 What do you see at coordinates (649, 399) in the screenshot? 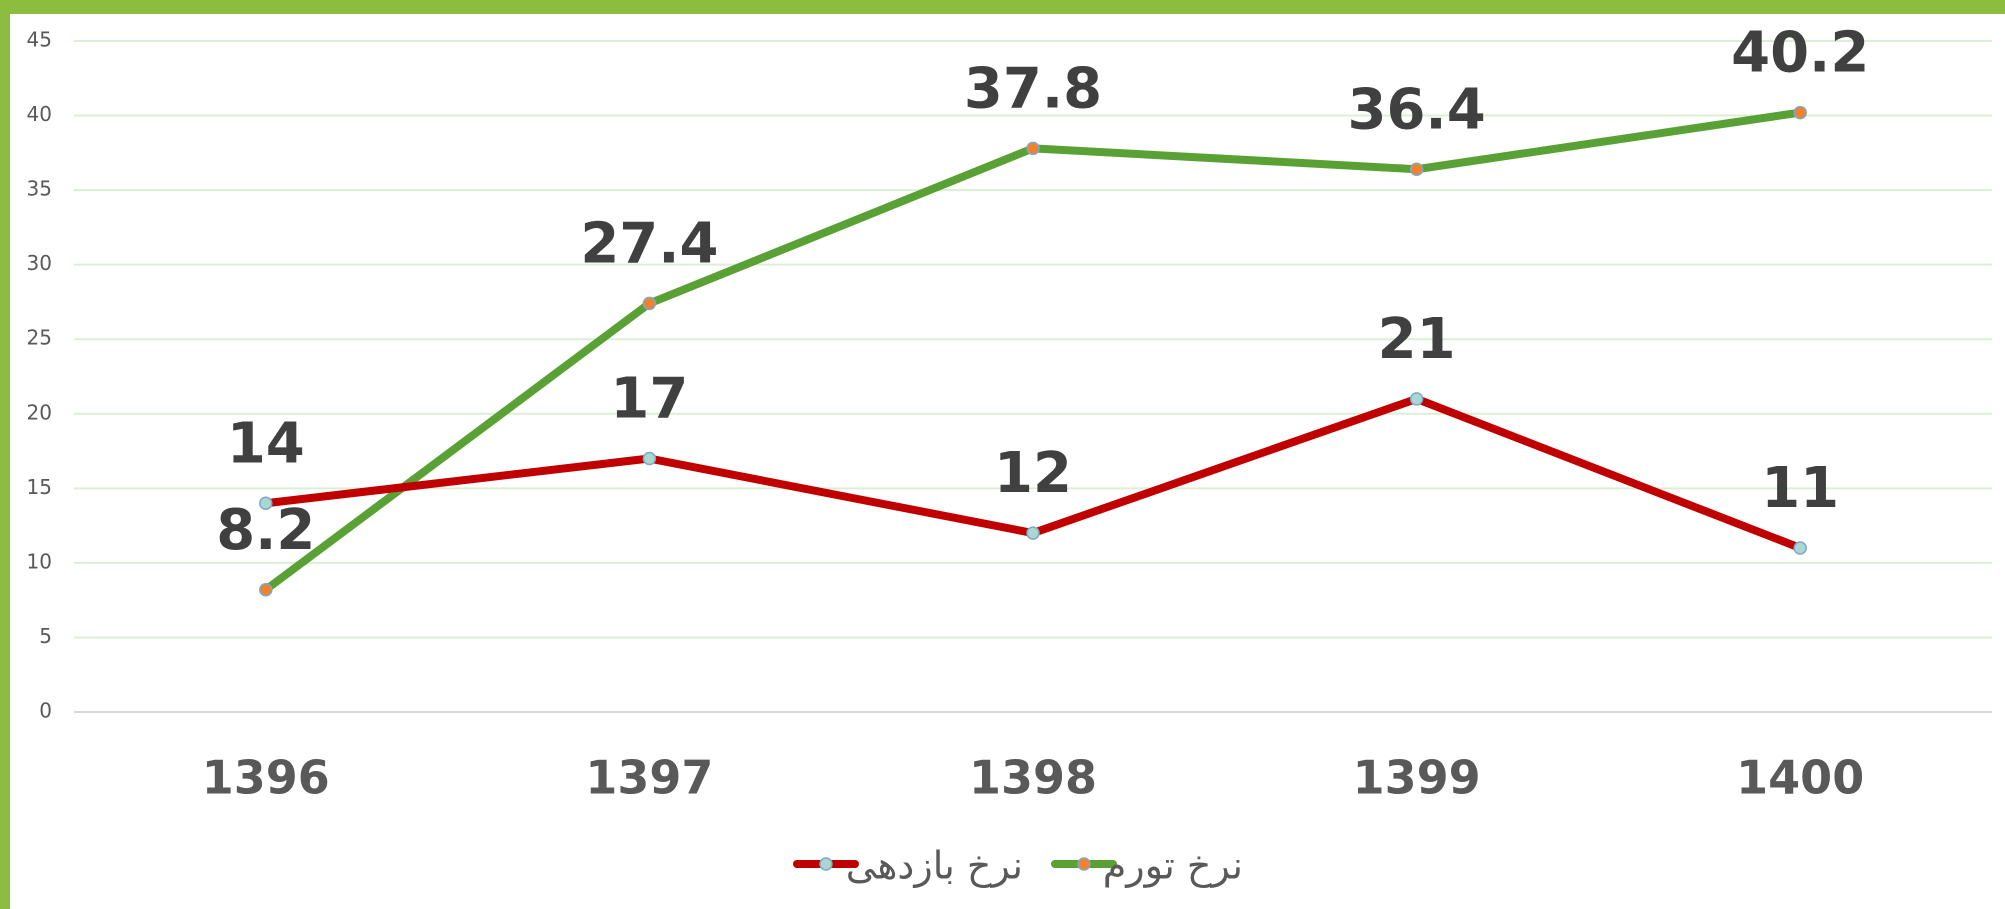
I see `data-label: 17` at bounding box center [649, 399].